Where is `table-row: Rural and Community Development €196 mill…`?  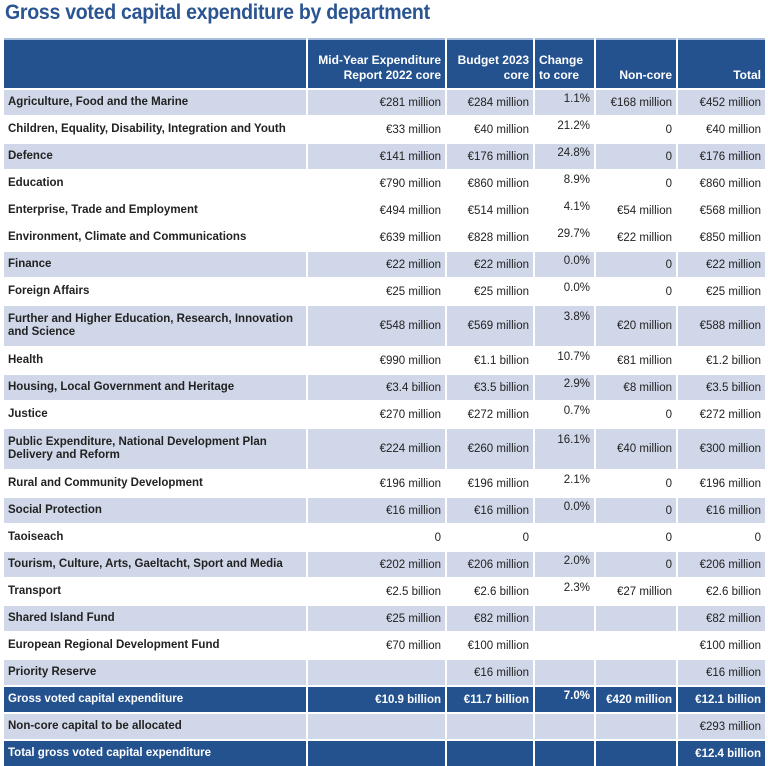 table-row: Rural and Community Development €196 mill… is located at coordinates (384, 482).